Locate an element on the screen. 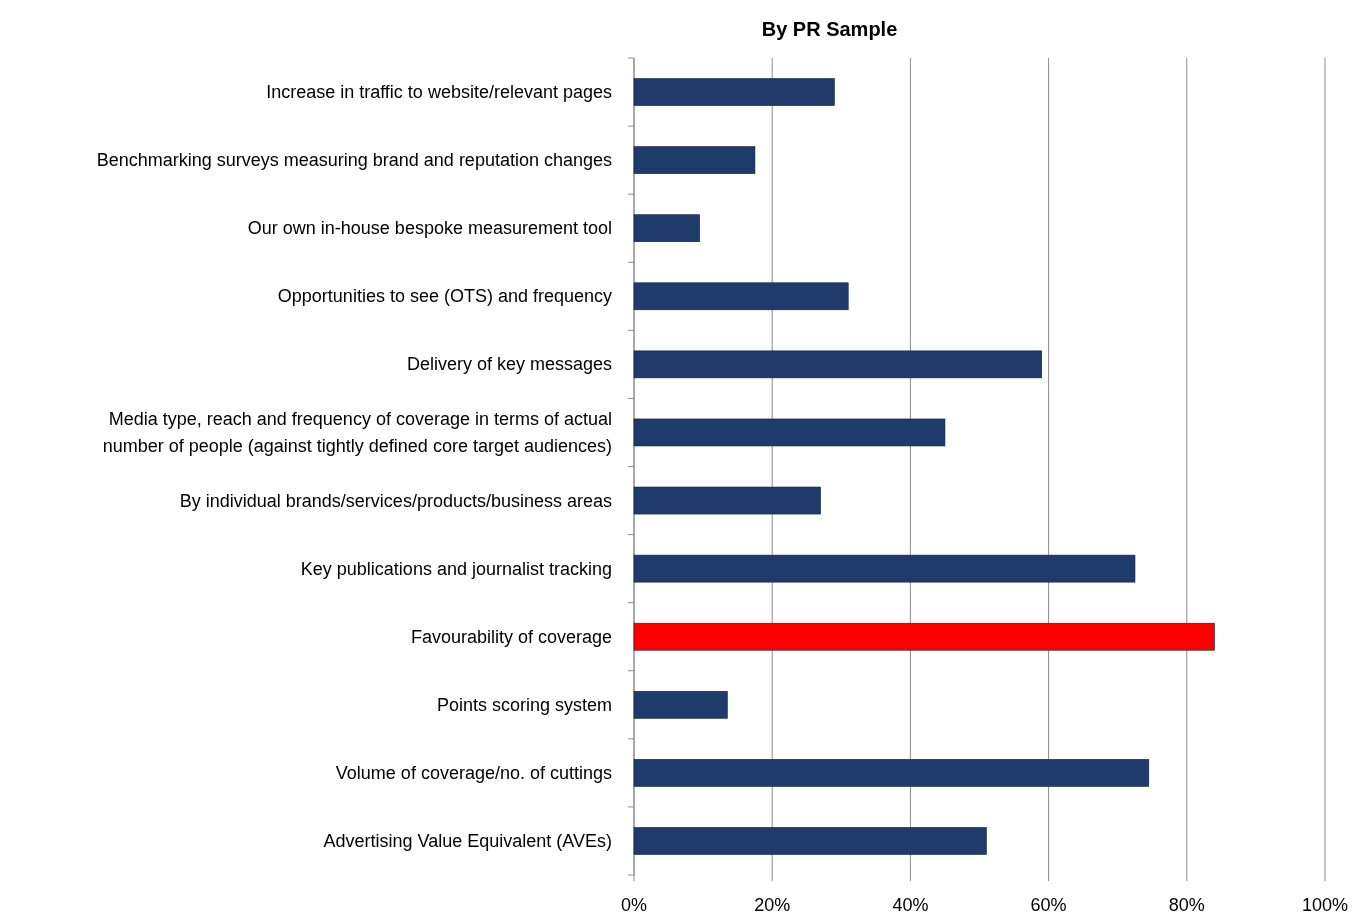 The image size is (1359, 916). x-tick-label: 0% is located at coordinates (634, 905).